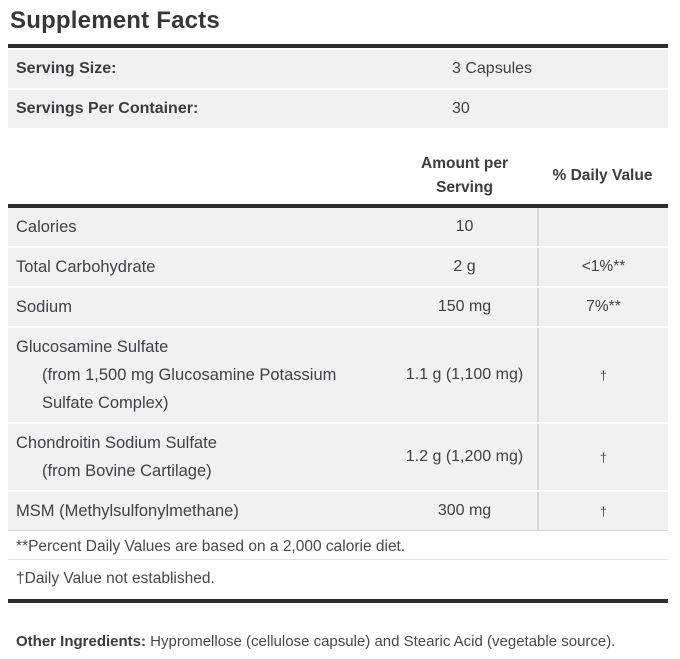 Image resolution: width=680 pixels, height=659 pixels. What do you see at coordinates (44, 307) in the screenshot?
I see `nutrient-name: Sodium` at bounding box center [44, 307].